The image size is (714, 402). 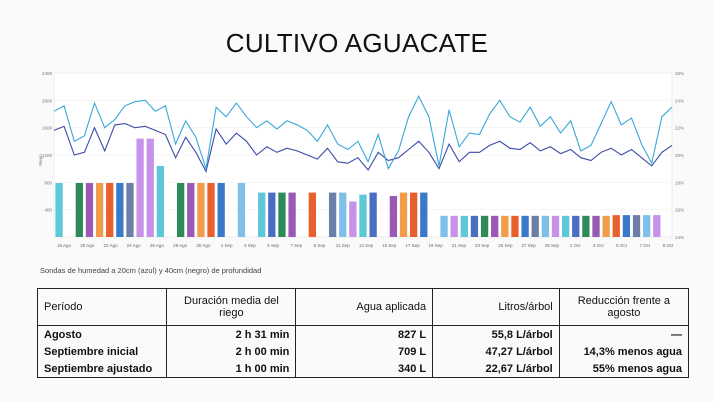 What do you see at coordinates (227, 245) in the screenshot?
I see `x-tick-label: 1 Sep` at bounding box center [227, 245].